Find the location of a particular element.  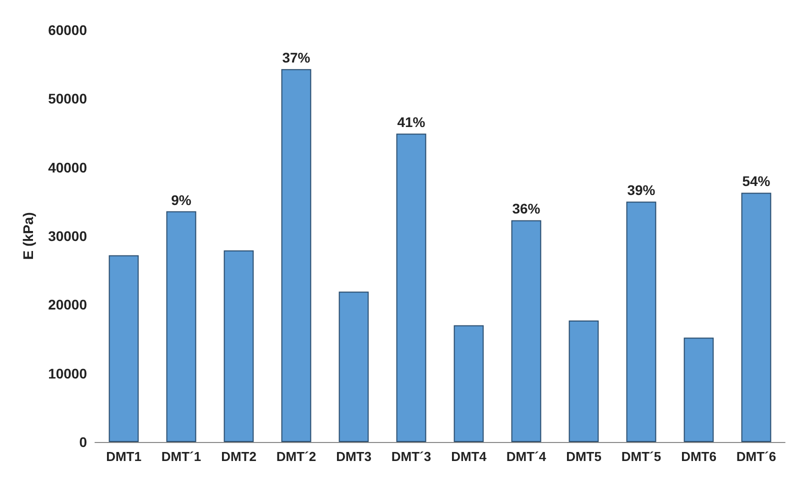

x-tick-label: DMT1 is located at coordinates (124, 456).